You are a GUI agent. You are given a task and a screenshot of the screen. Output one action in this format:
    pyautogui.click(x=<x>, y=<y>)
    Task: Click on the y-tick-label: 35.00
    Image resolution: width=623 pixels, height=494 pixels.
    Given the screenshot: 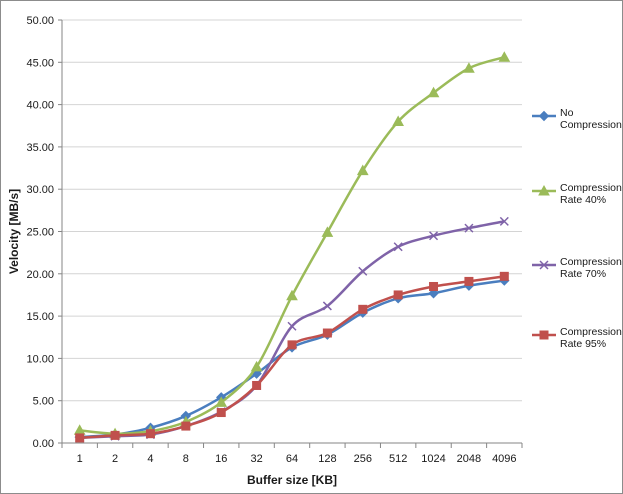 What is the action you would take?
    pyautogui.click(x=40, y=148)
    